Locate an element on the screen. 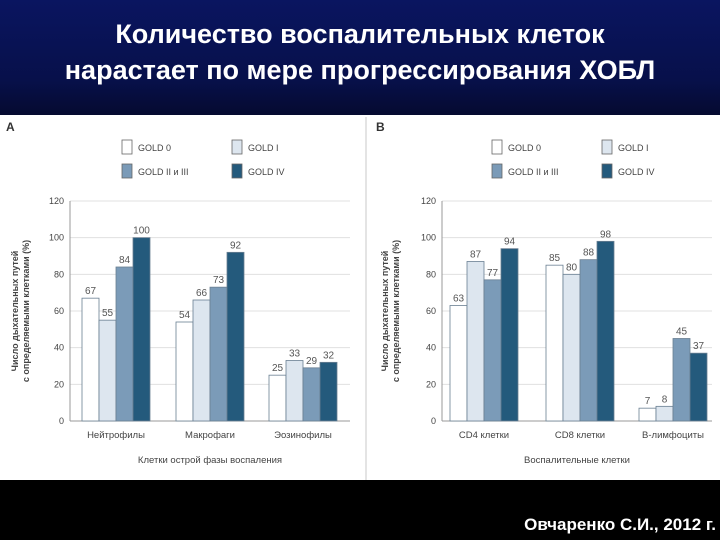 The image size is (720, 540). panel-a-bar-value-label: 25 is located at coordinates (278, 368).